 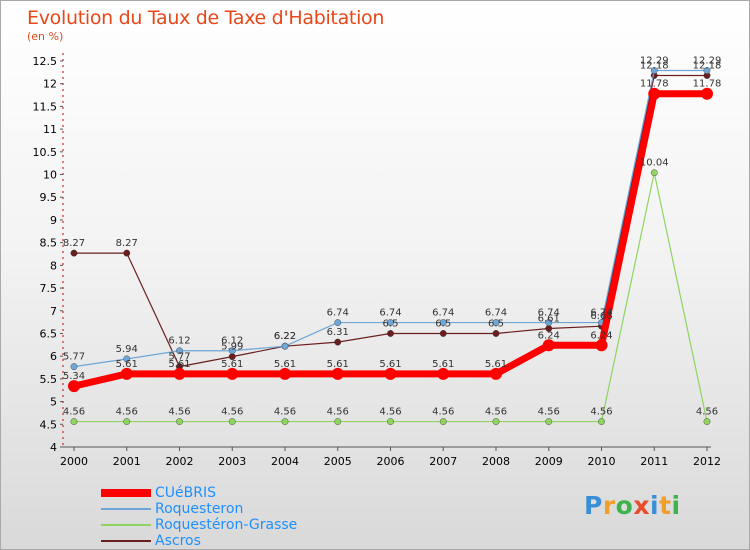 What do you see at coordinates (74, 376) in the screenshot?
I see `data-label-cu-bris: 5.34` at bounding box center [74, 376].